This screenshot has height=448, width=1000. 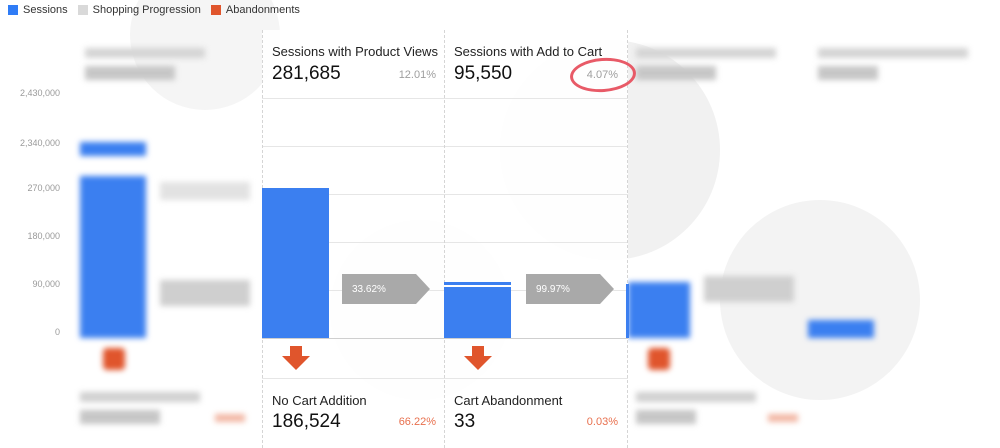 I want to click on abandonment-value: 186,524, so click(x=306, y=421).